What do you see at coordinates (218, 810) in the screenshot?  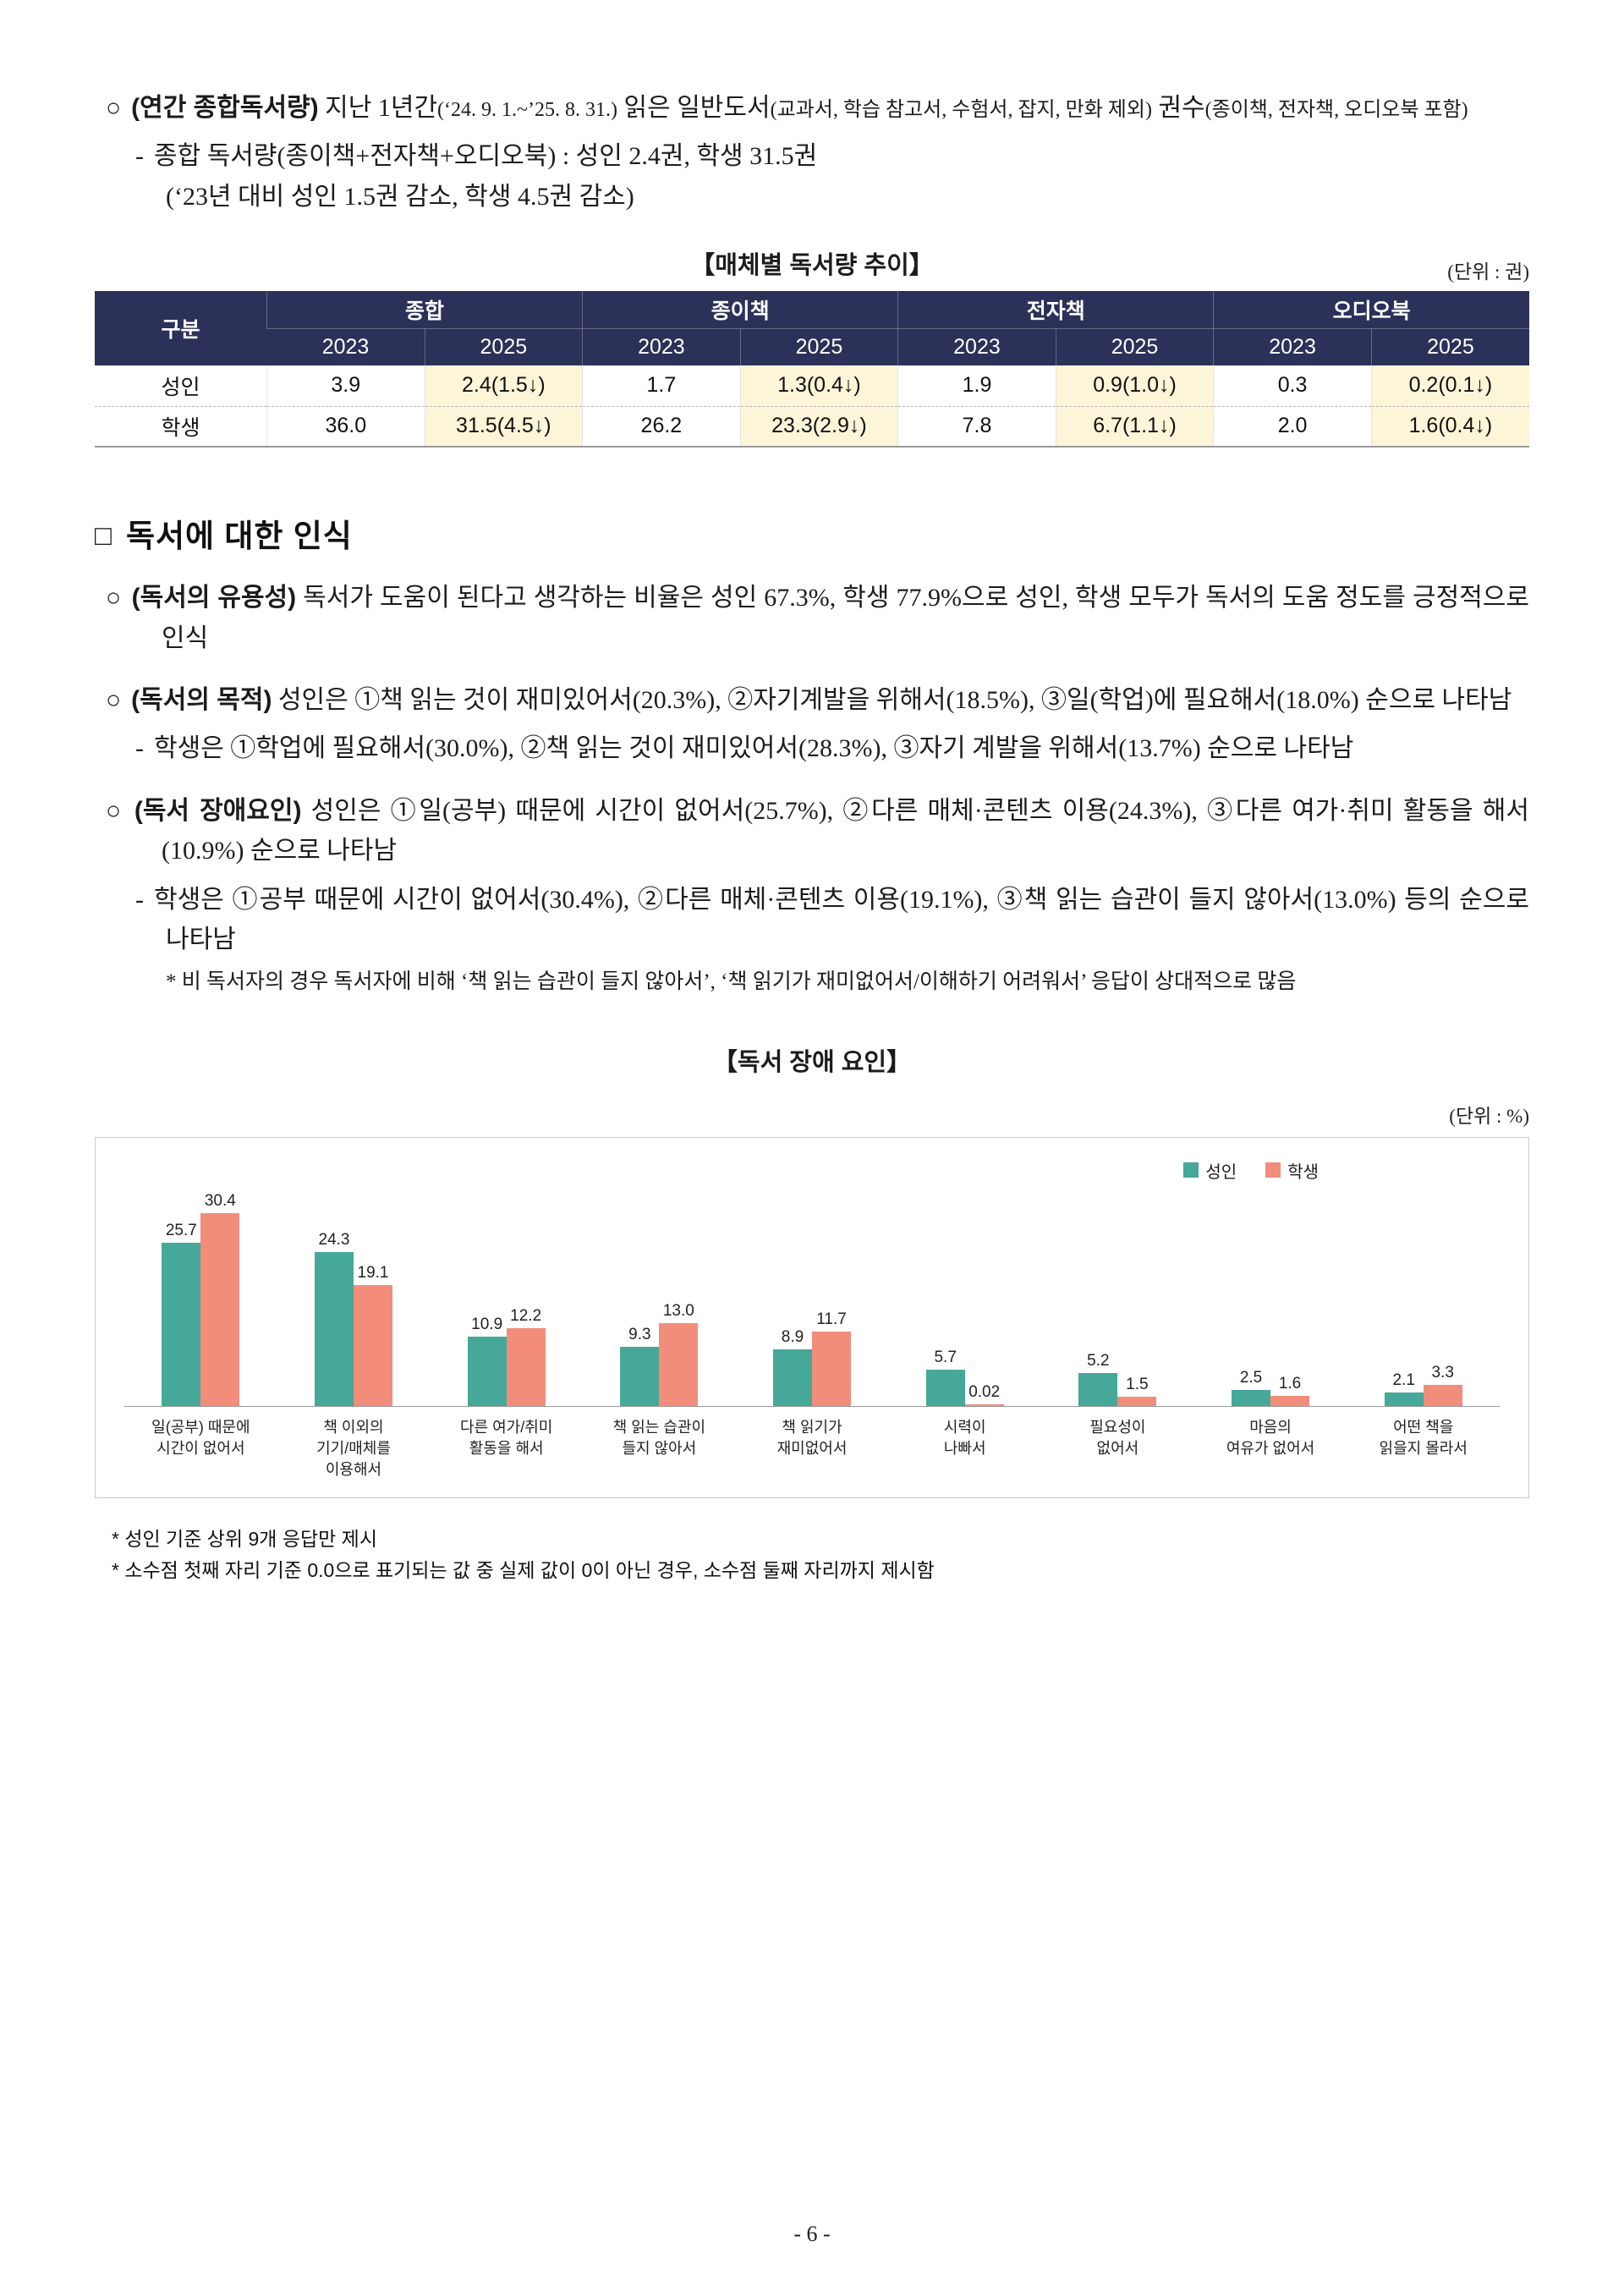 I see `bullet-lead: (독서 장애요인)` at bounding box center [218, 810].